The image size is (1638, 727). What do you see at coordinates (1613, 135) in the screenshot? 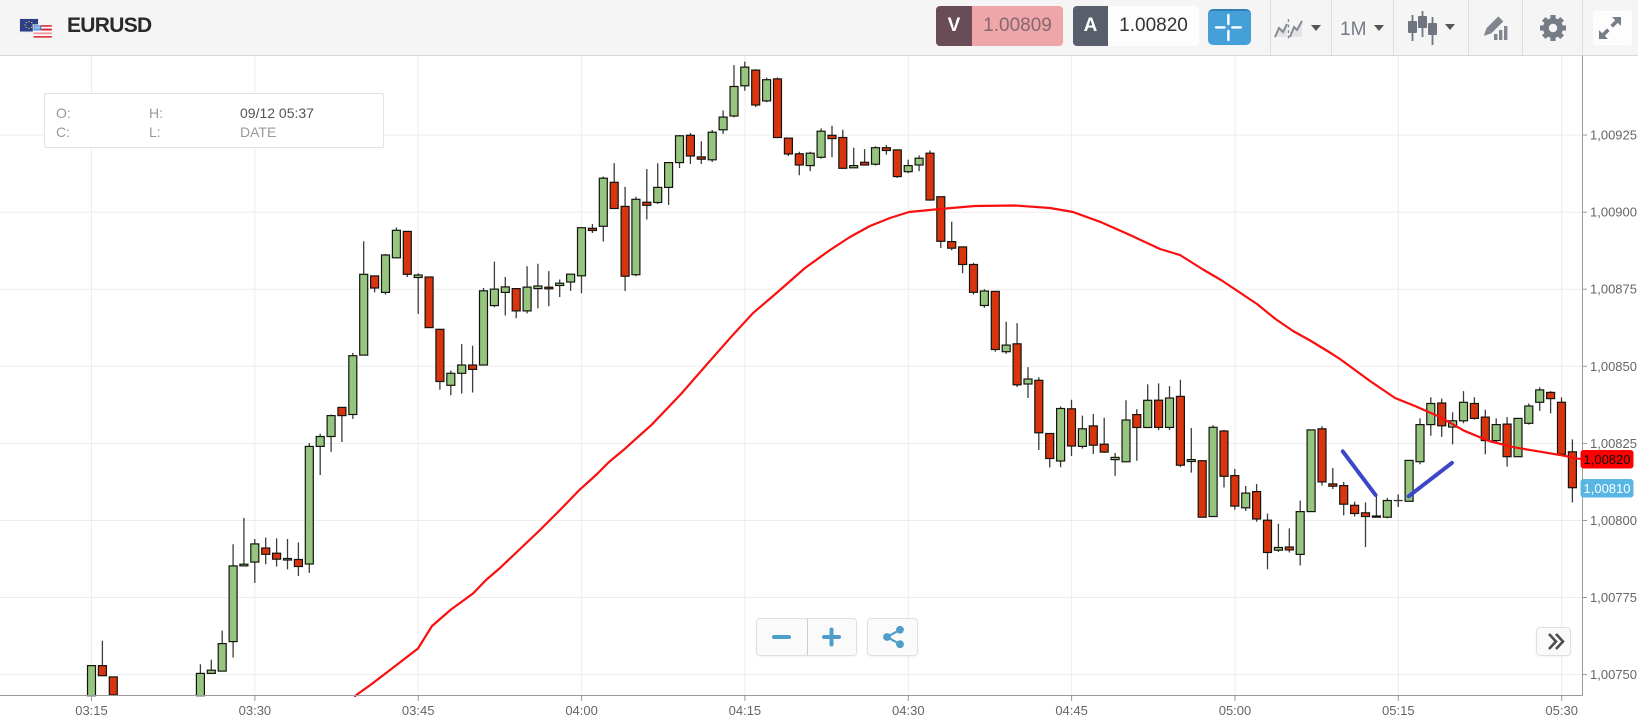
I see `svg-text: 1,00925` at bounding box center [1613, 135].